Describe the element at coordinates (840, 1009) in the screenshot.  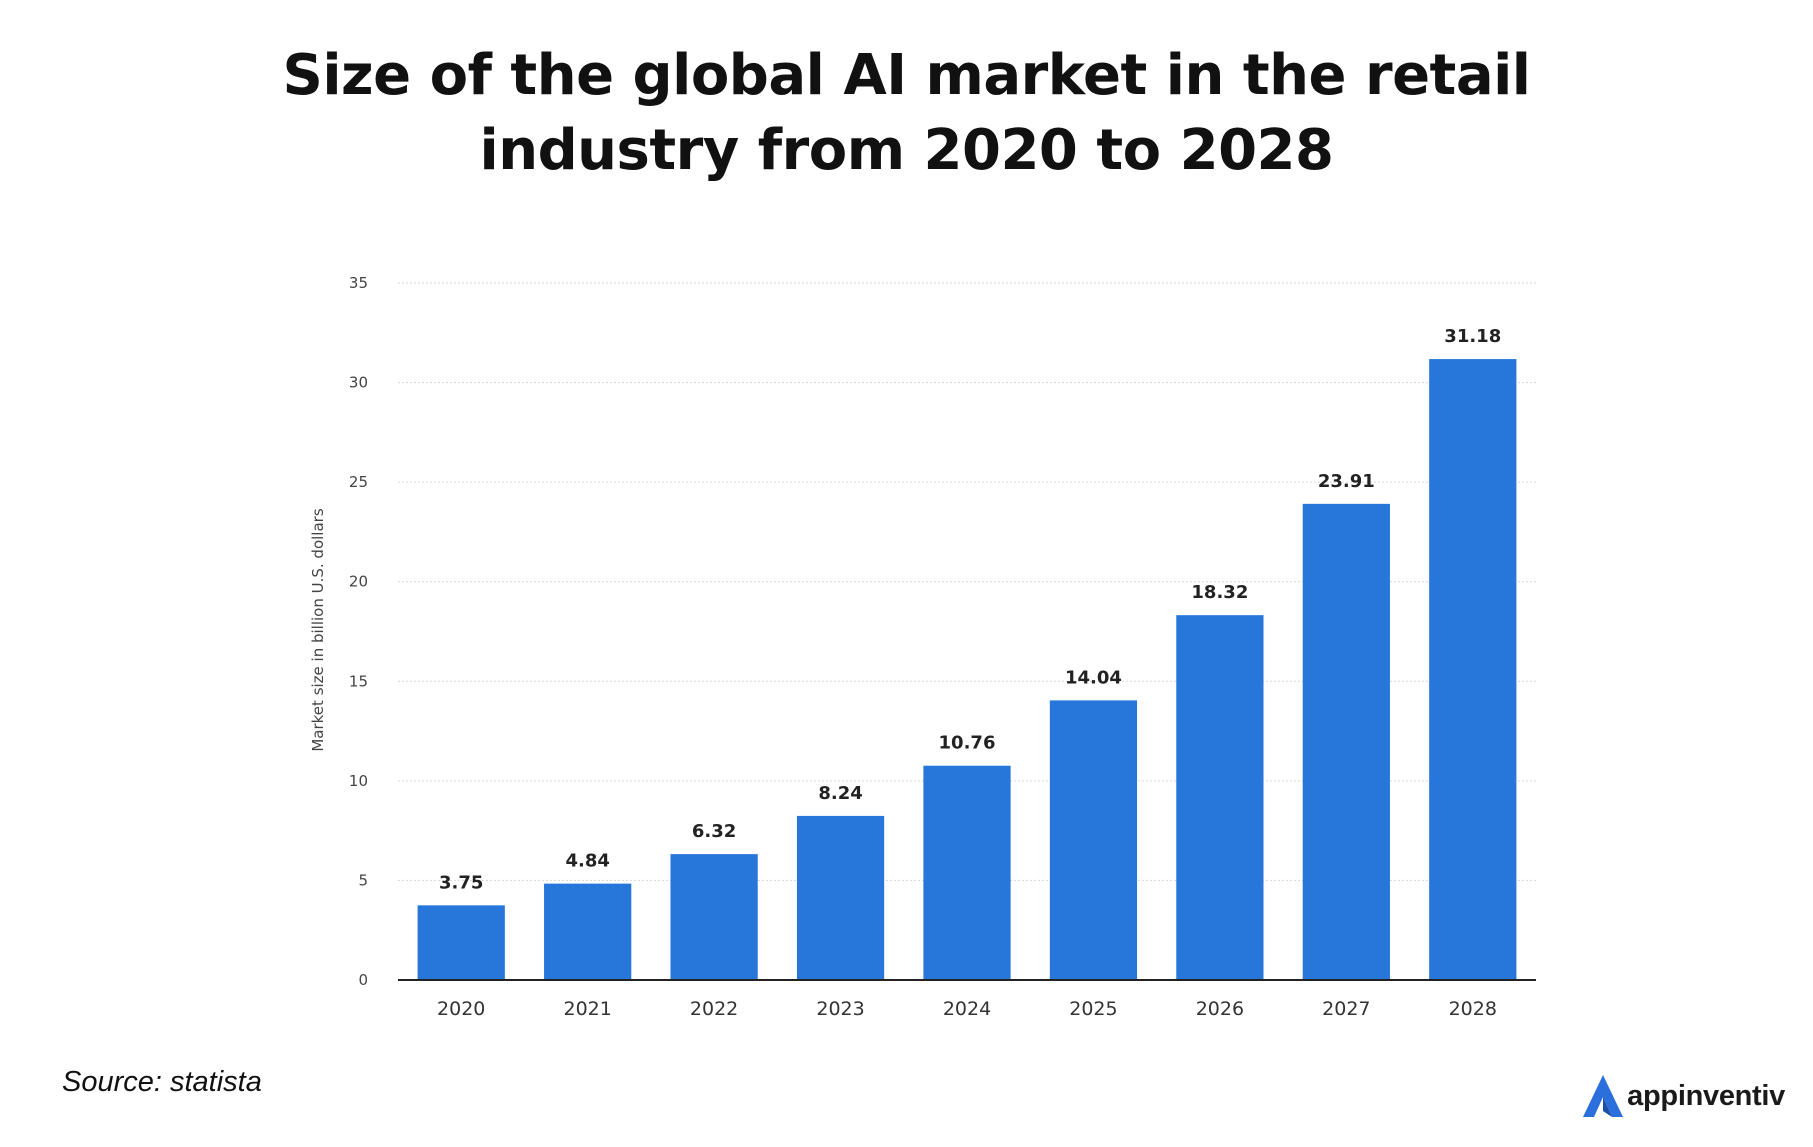
I see `x-category-label-2023: 2023` at that location.